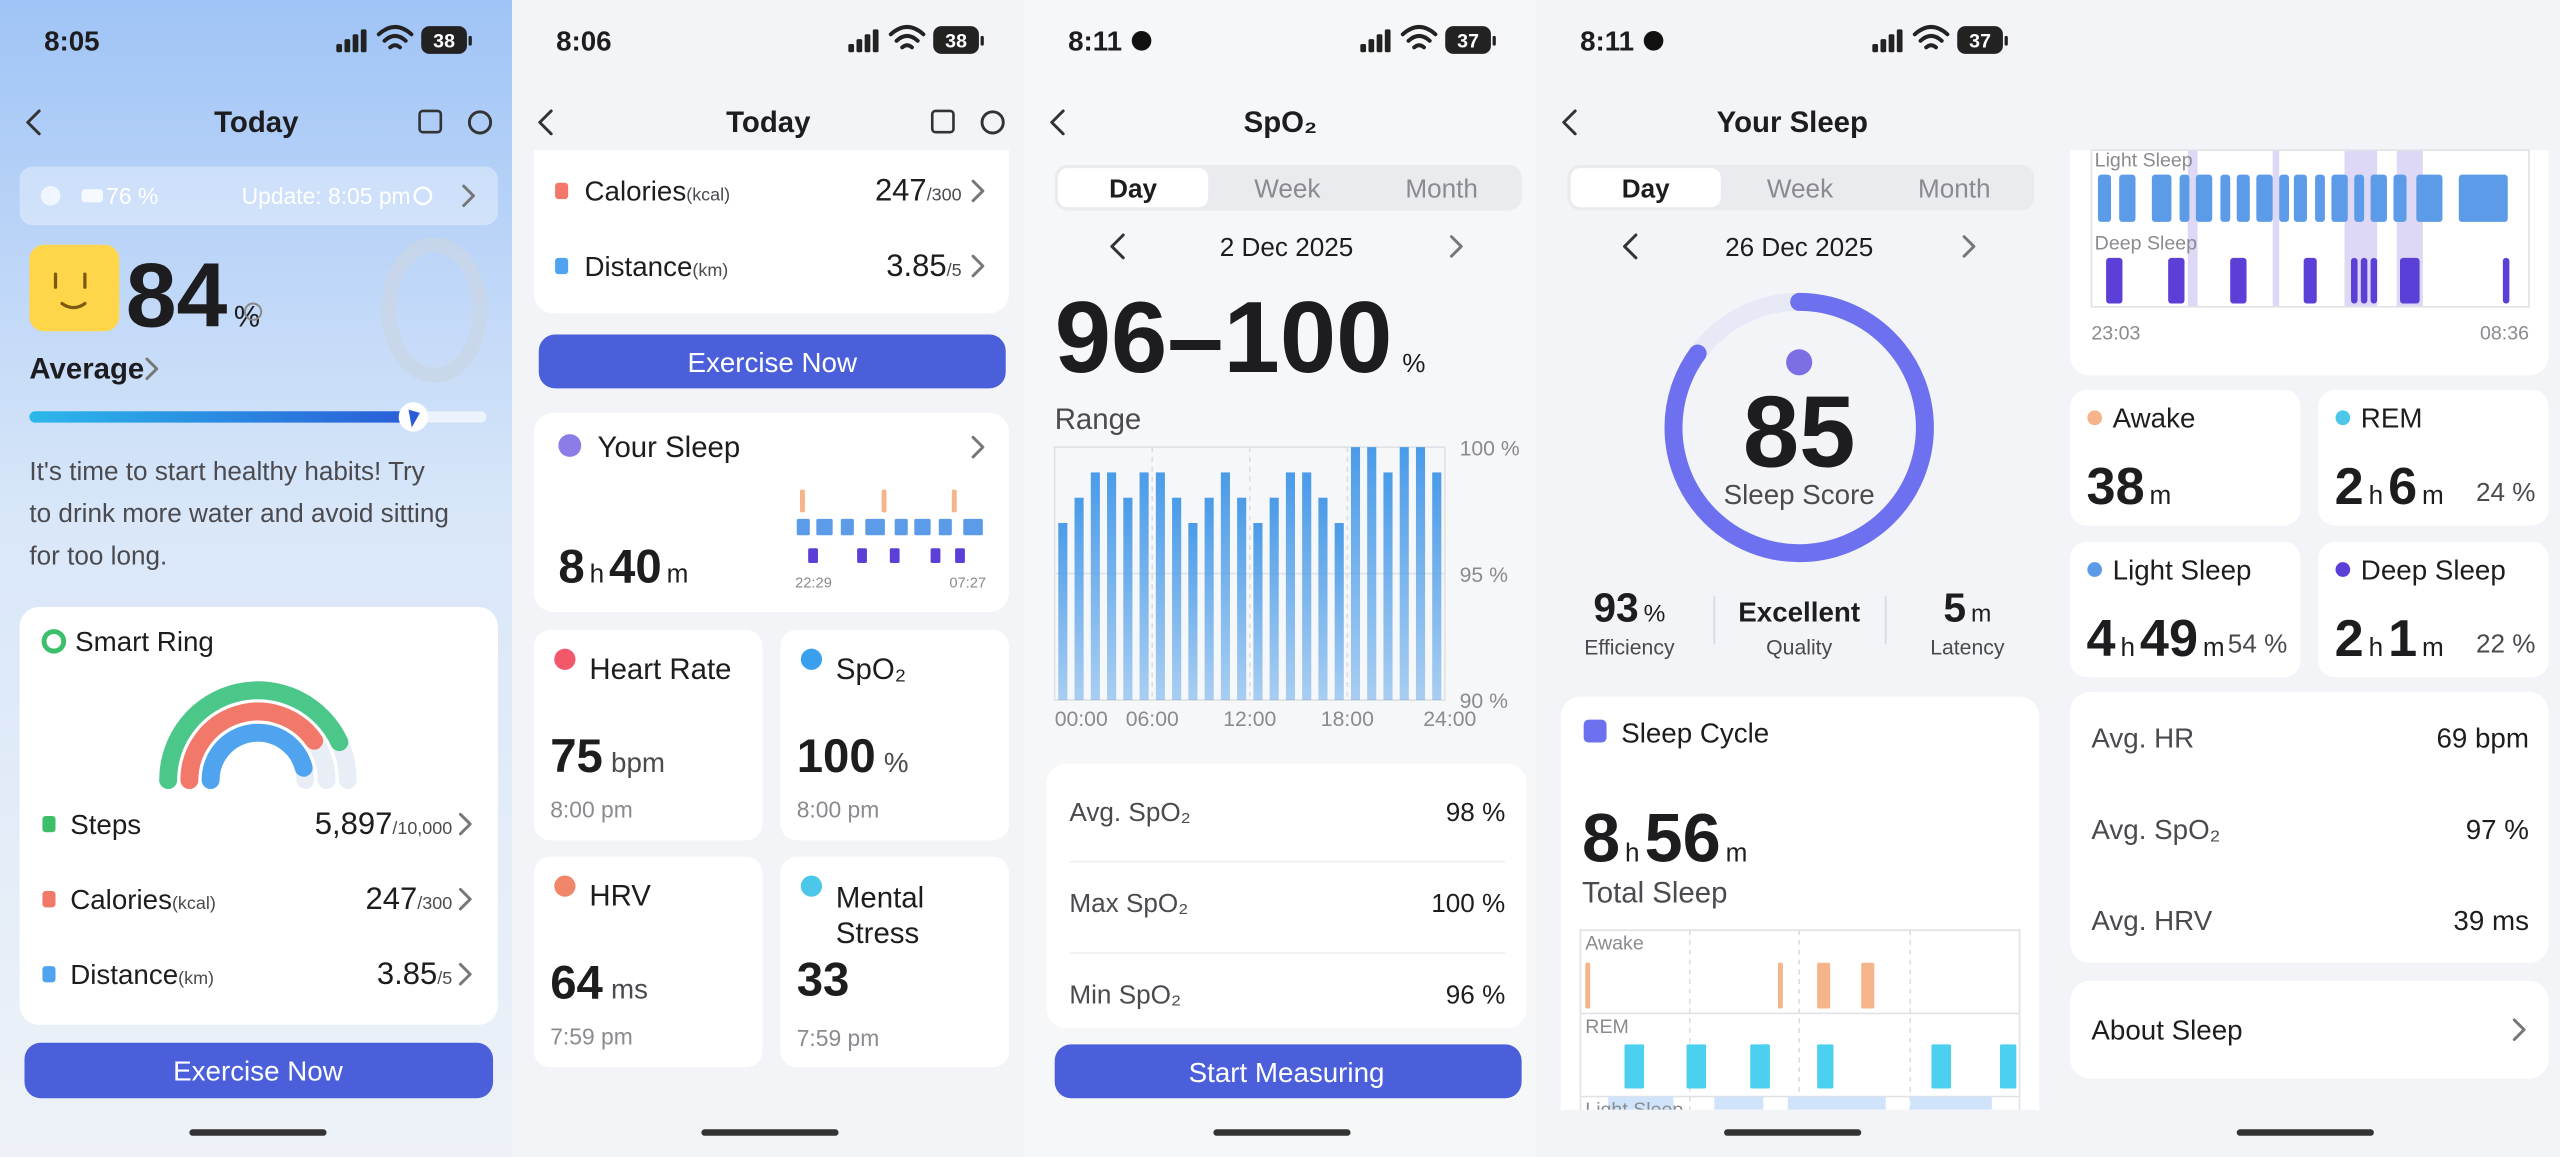  What do you see at coordinates (2309, 1029) in the screenshot?
I see `about-card` at bounding box center [2309, 1029].